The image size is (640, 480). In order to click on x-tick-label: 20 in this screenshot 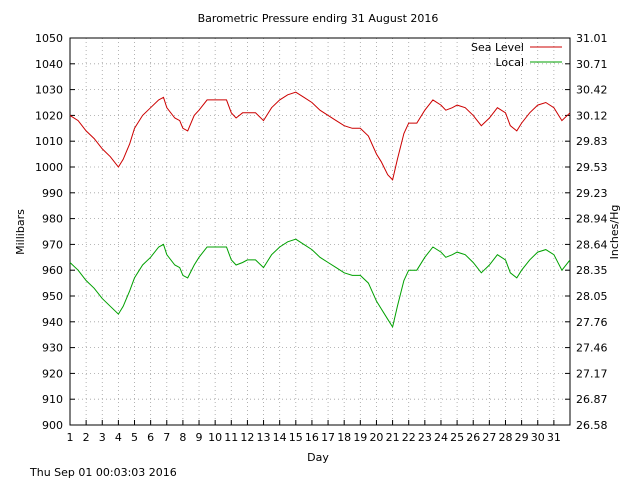, I will do `click(376, 437)`.